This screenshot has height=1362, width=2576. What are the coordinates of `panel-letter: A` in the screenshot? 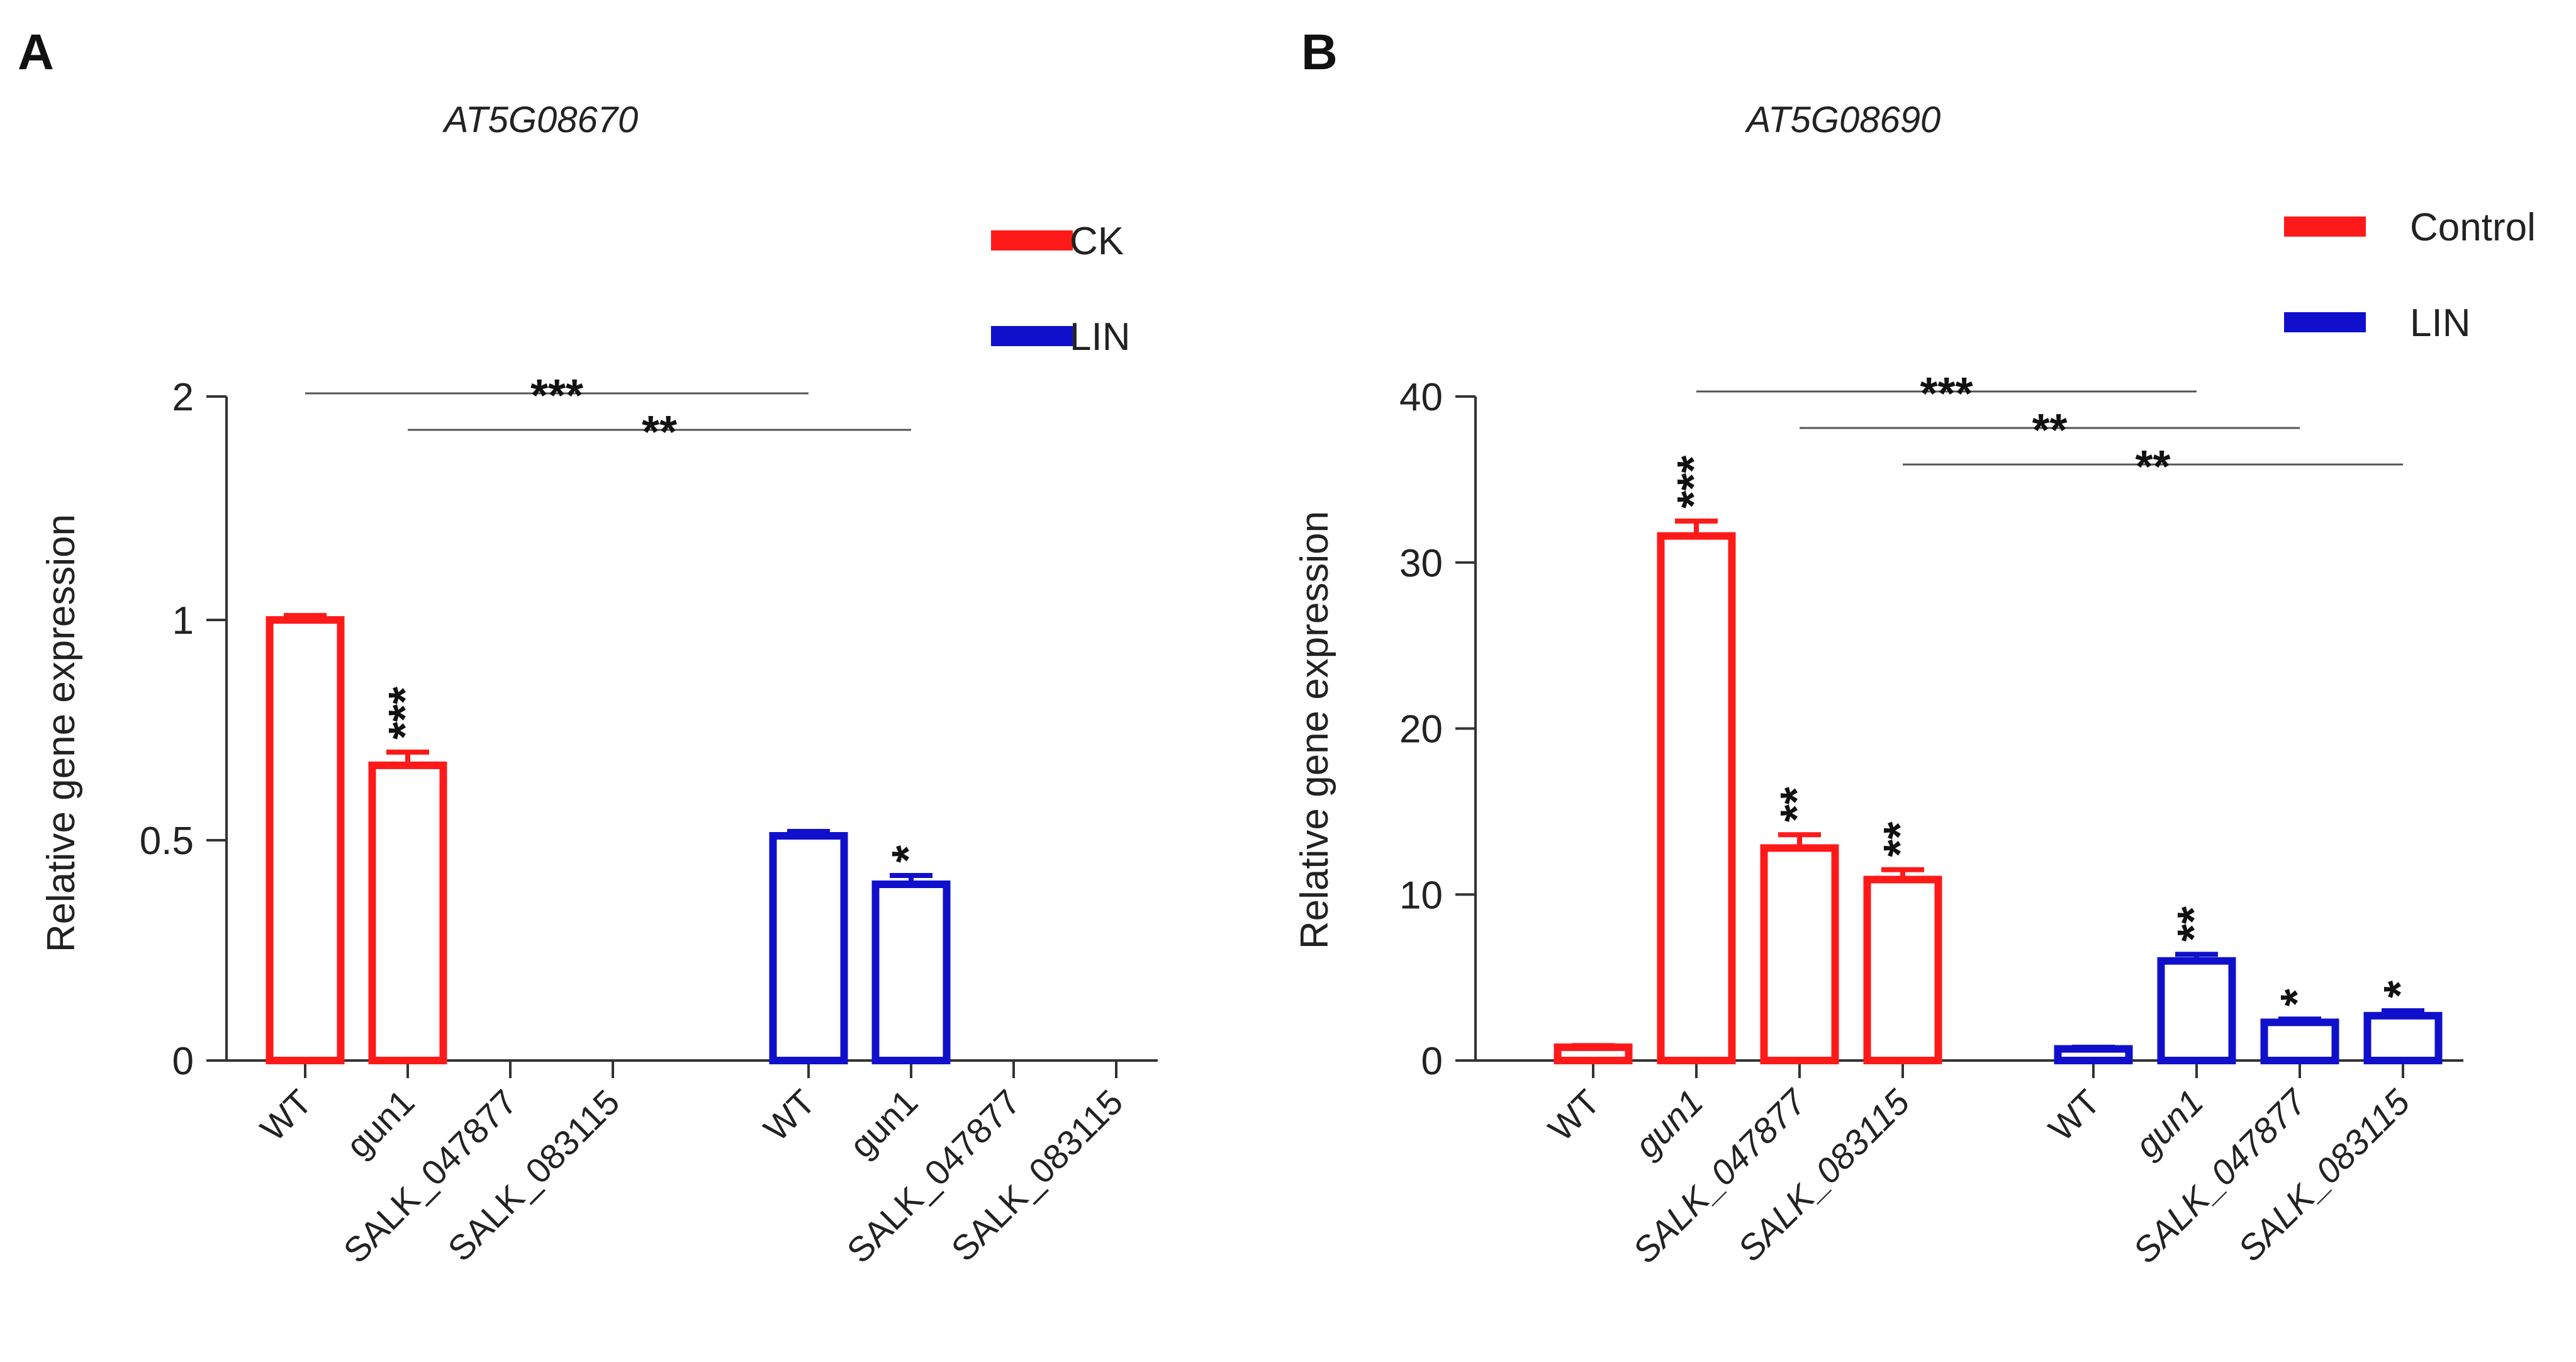 It's located at (36, 52).